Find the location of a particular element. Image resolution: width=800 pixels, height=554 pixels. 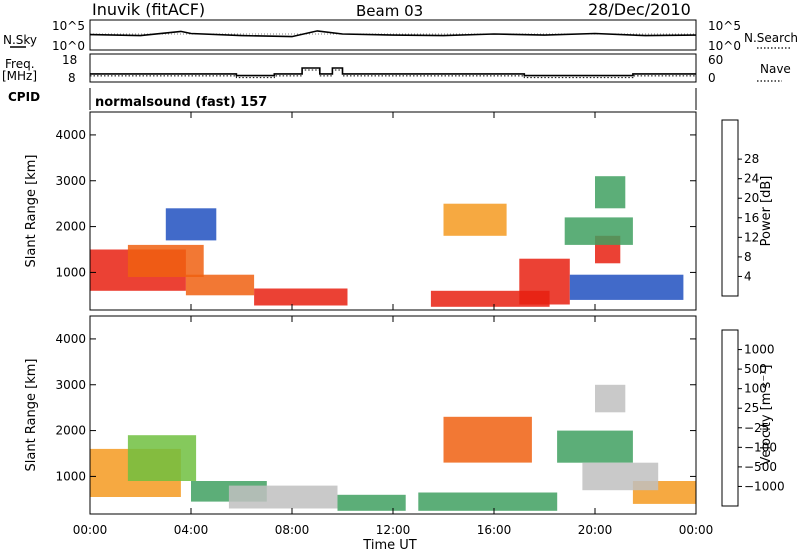

beam-title: Beam 03 is located at coordinates (389, 11).